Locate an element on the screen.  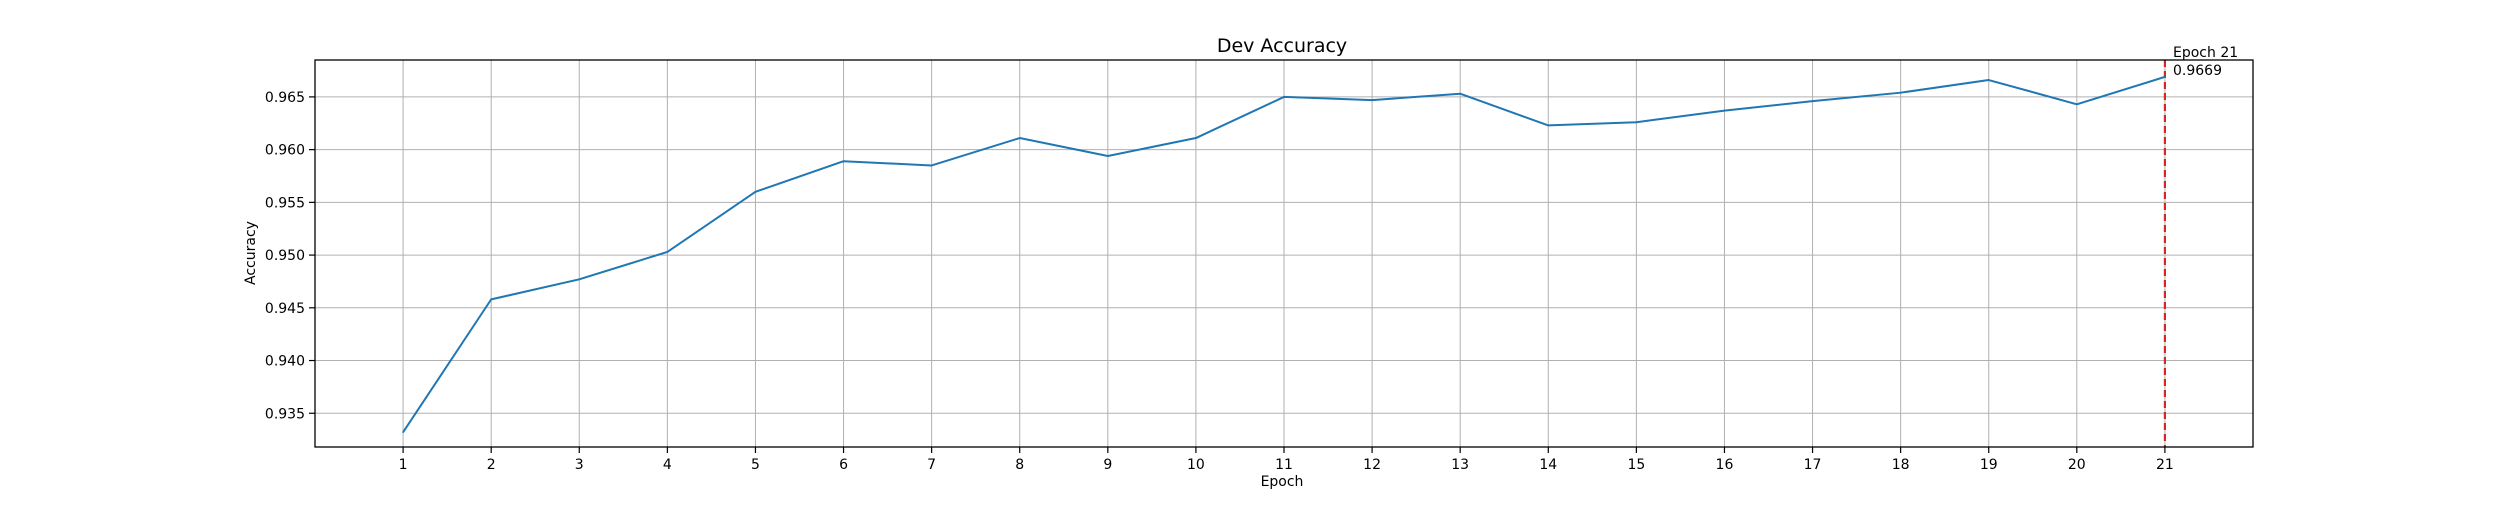
annotation-epoch-label: Epoch 21 is located at coordinates (2205, 53).